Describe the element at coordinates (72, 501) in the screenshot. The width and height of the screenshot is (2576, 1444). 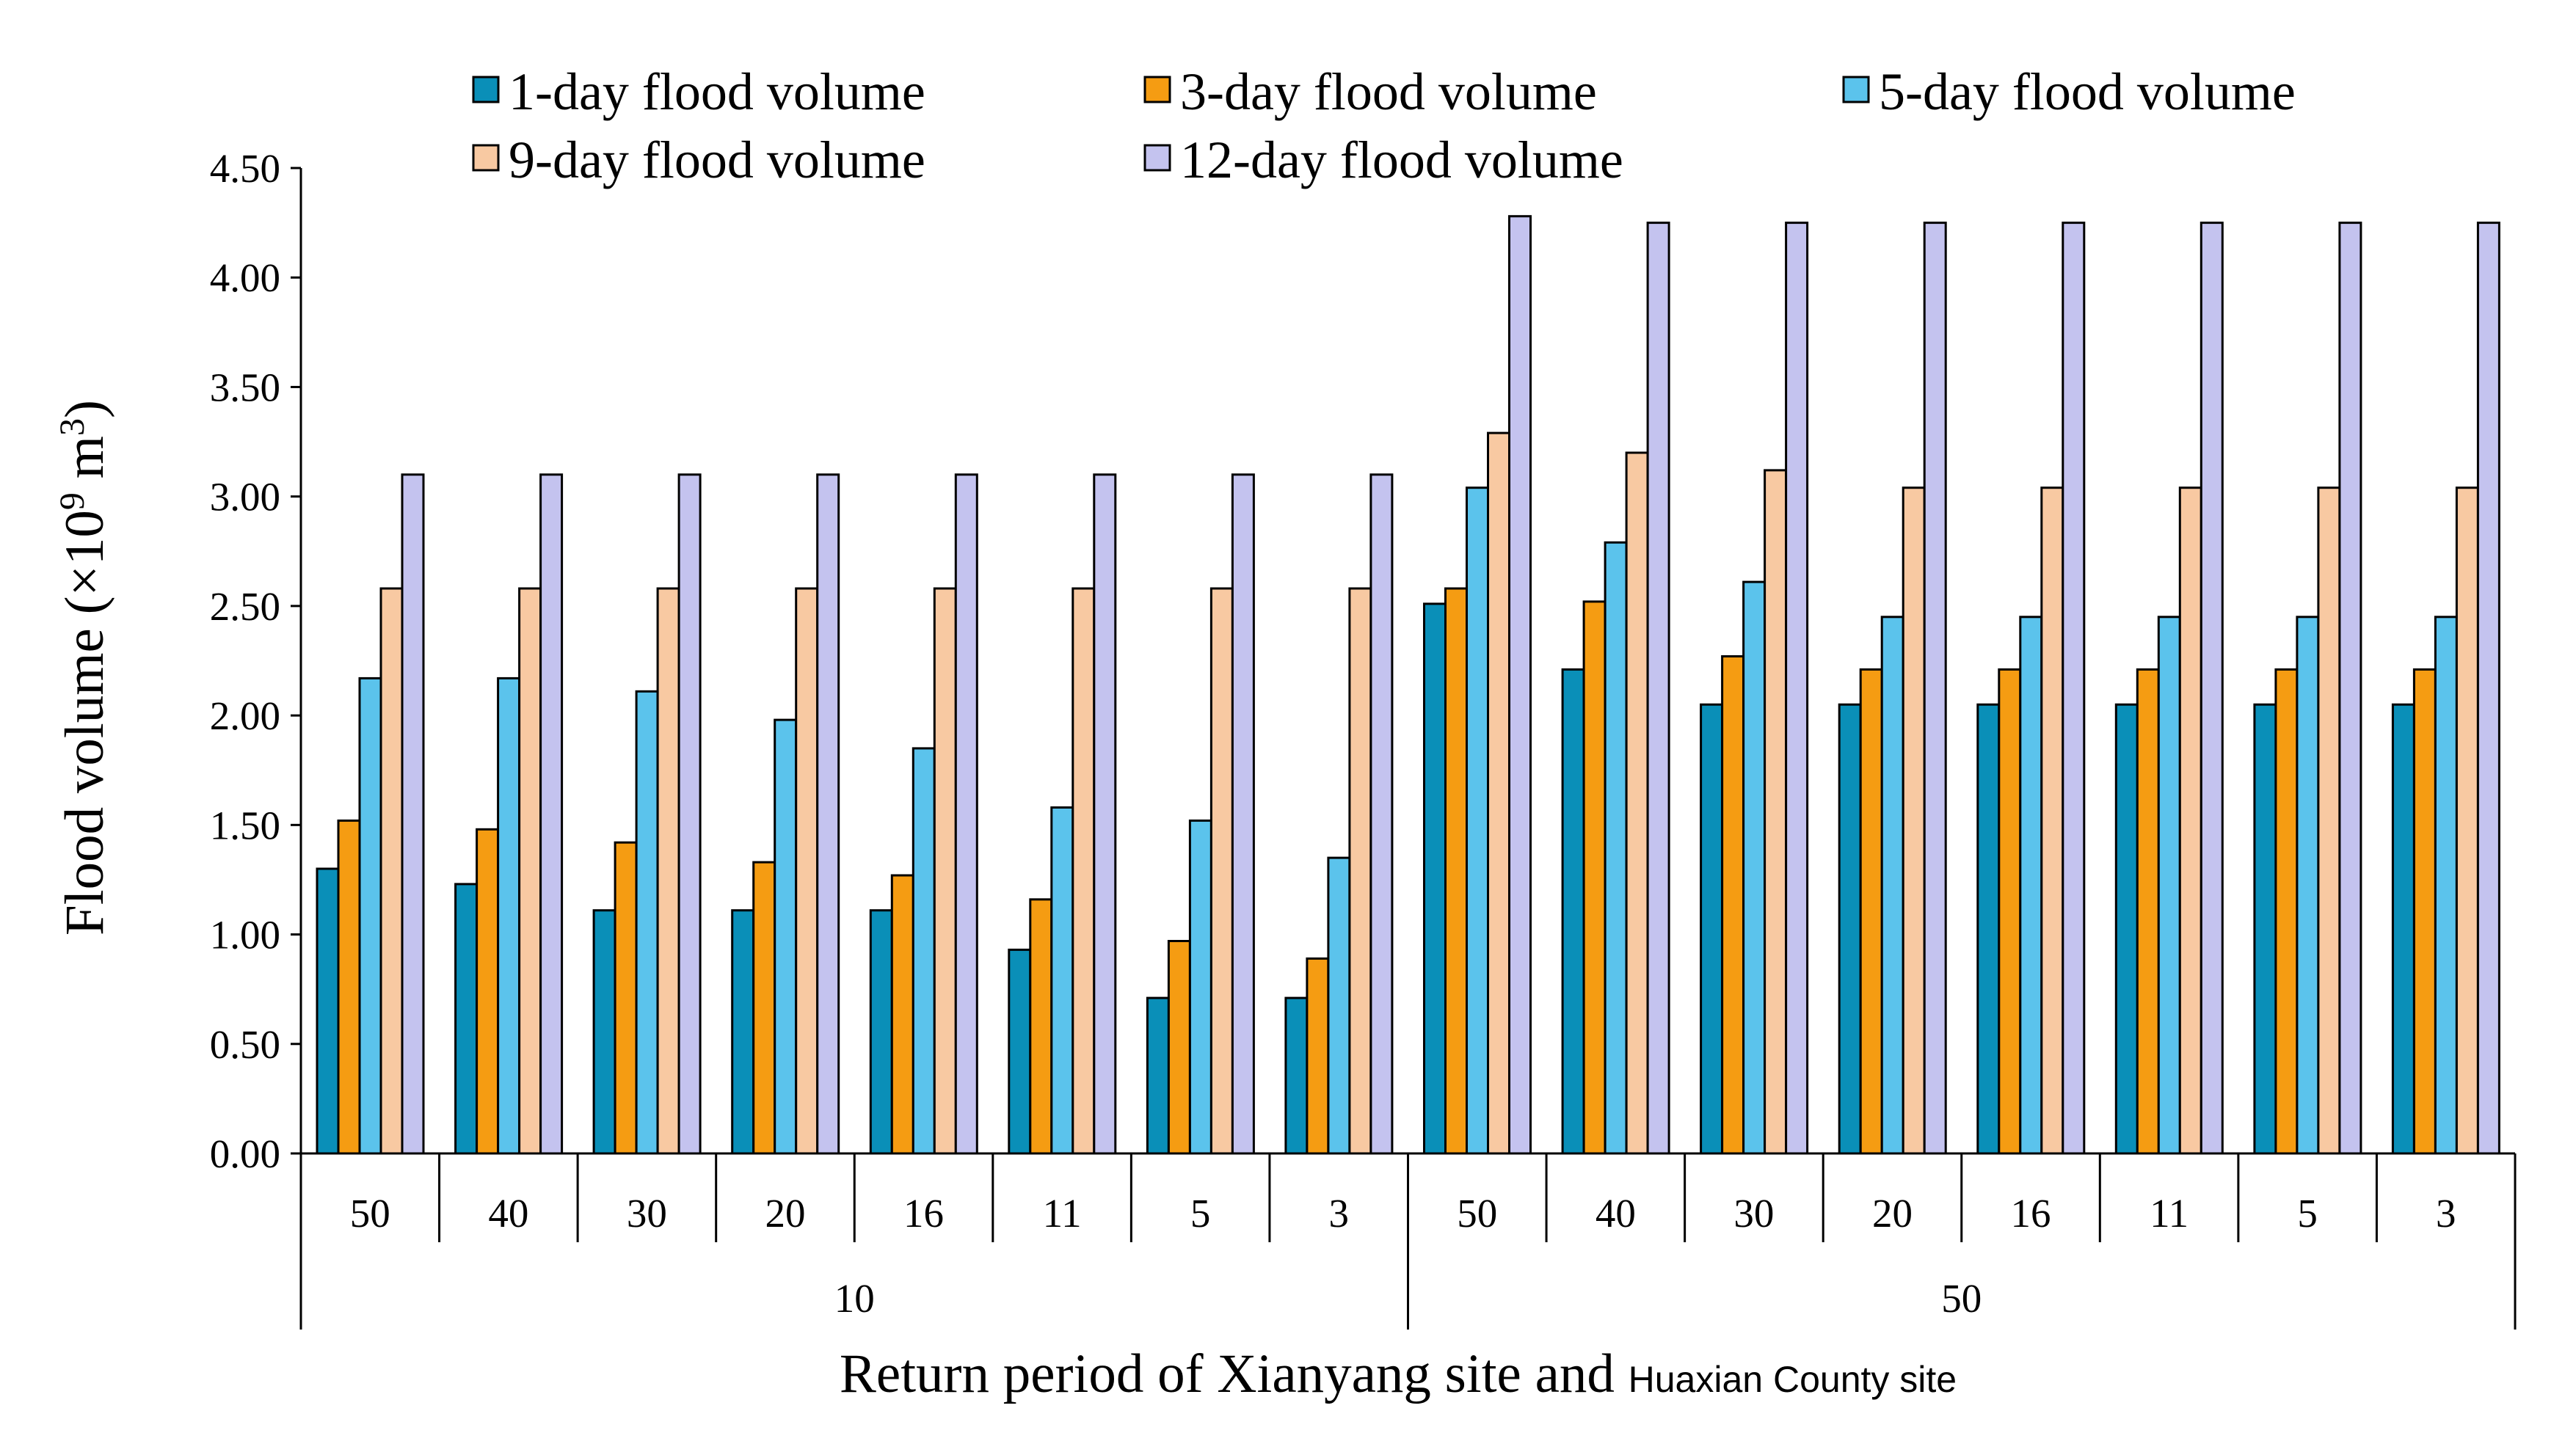
I see `y-axis-title-sup1: 9` at that location.